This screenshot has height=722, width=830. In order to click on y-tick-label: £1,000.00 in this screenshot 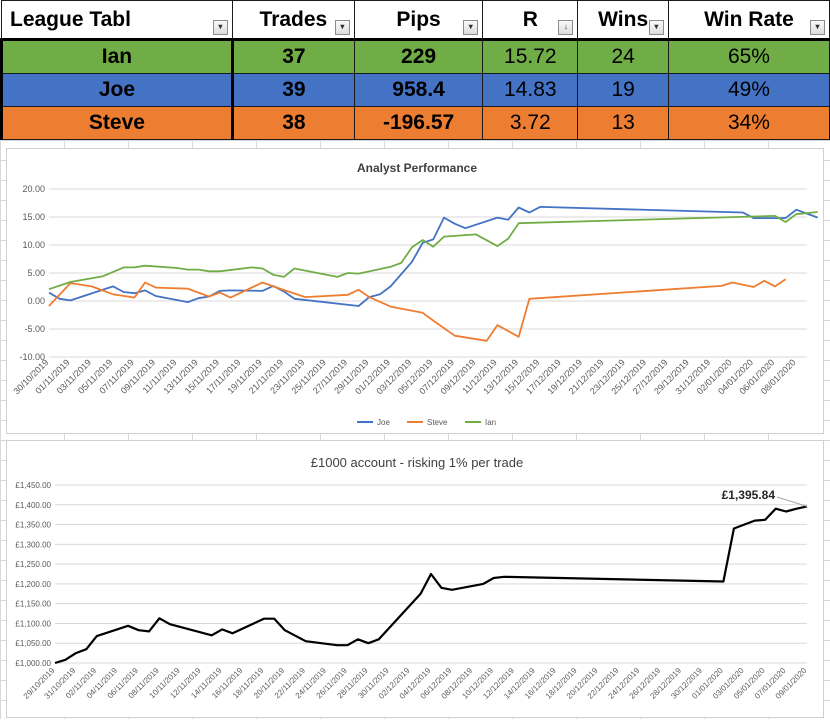, I will do `click(33, 663)`.